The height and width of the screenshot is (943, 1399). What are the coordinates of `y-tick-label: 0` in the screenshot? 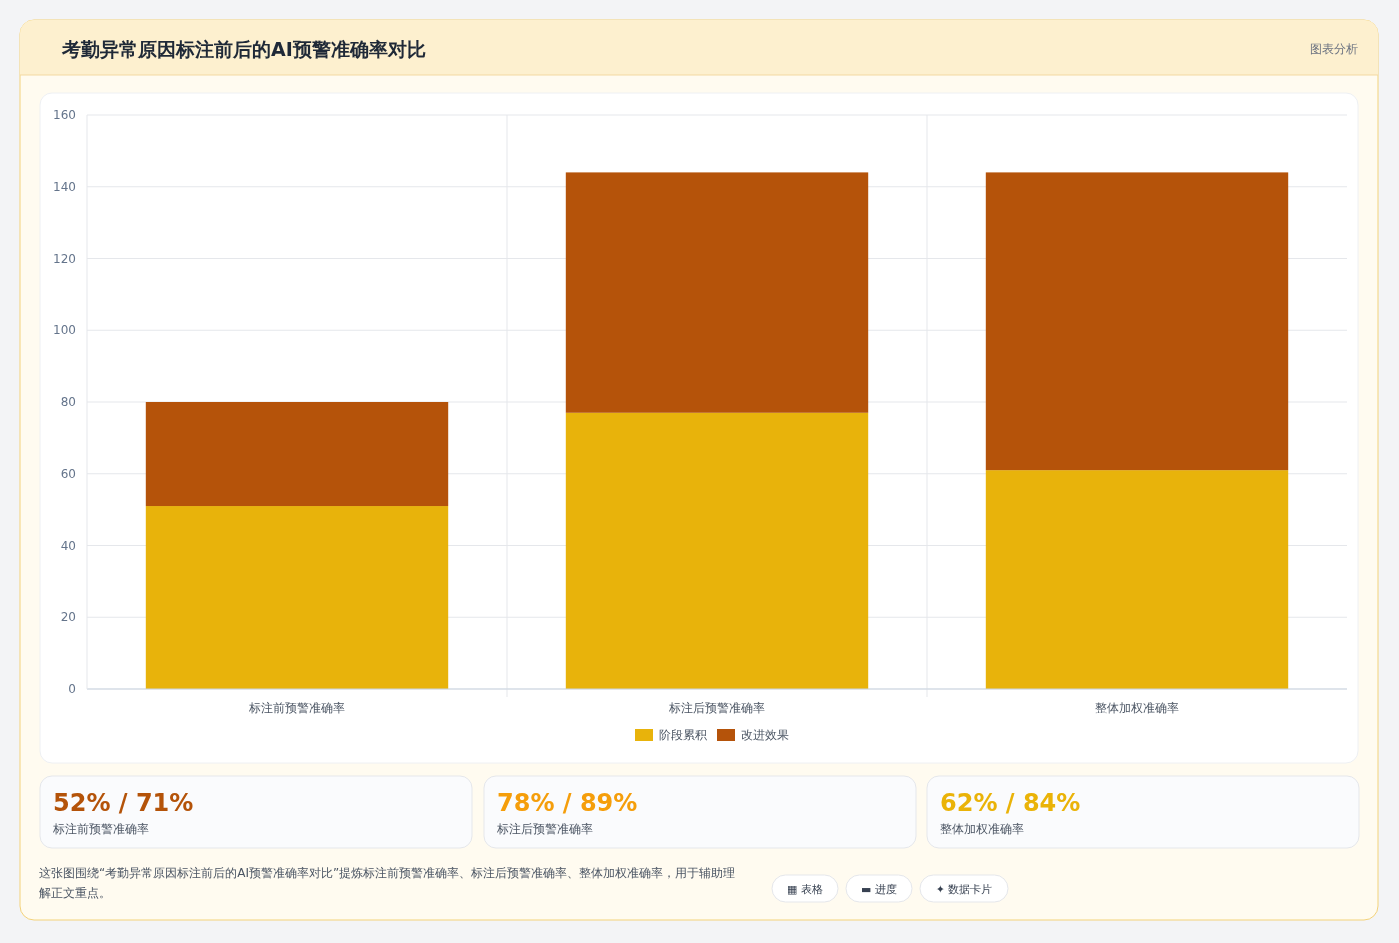 It's located at (72, 689).